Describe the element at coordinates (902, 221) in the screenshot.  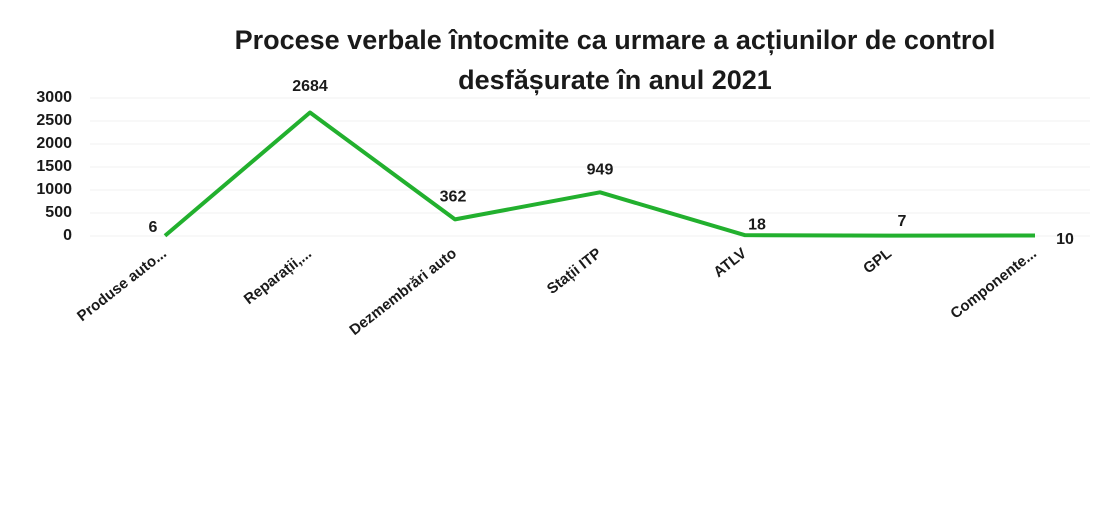
I see `data-label: 7` at that location.